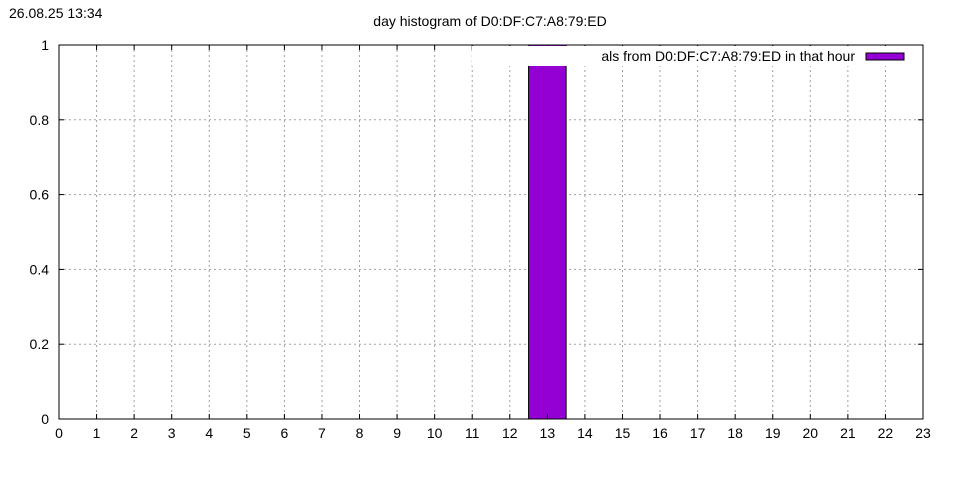 This screenshot has height=480, width=960. What do you see at coordinates (40, 344) in the screenshot?
I see `y-tick-label: 0.2` at bounding box center [40, 344].